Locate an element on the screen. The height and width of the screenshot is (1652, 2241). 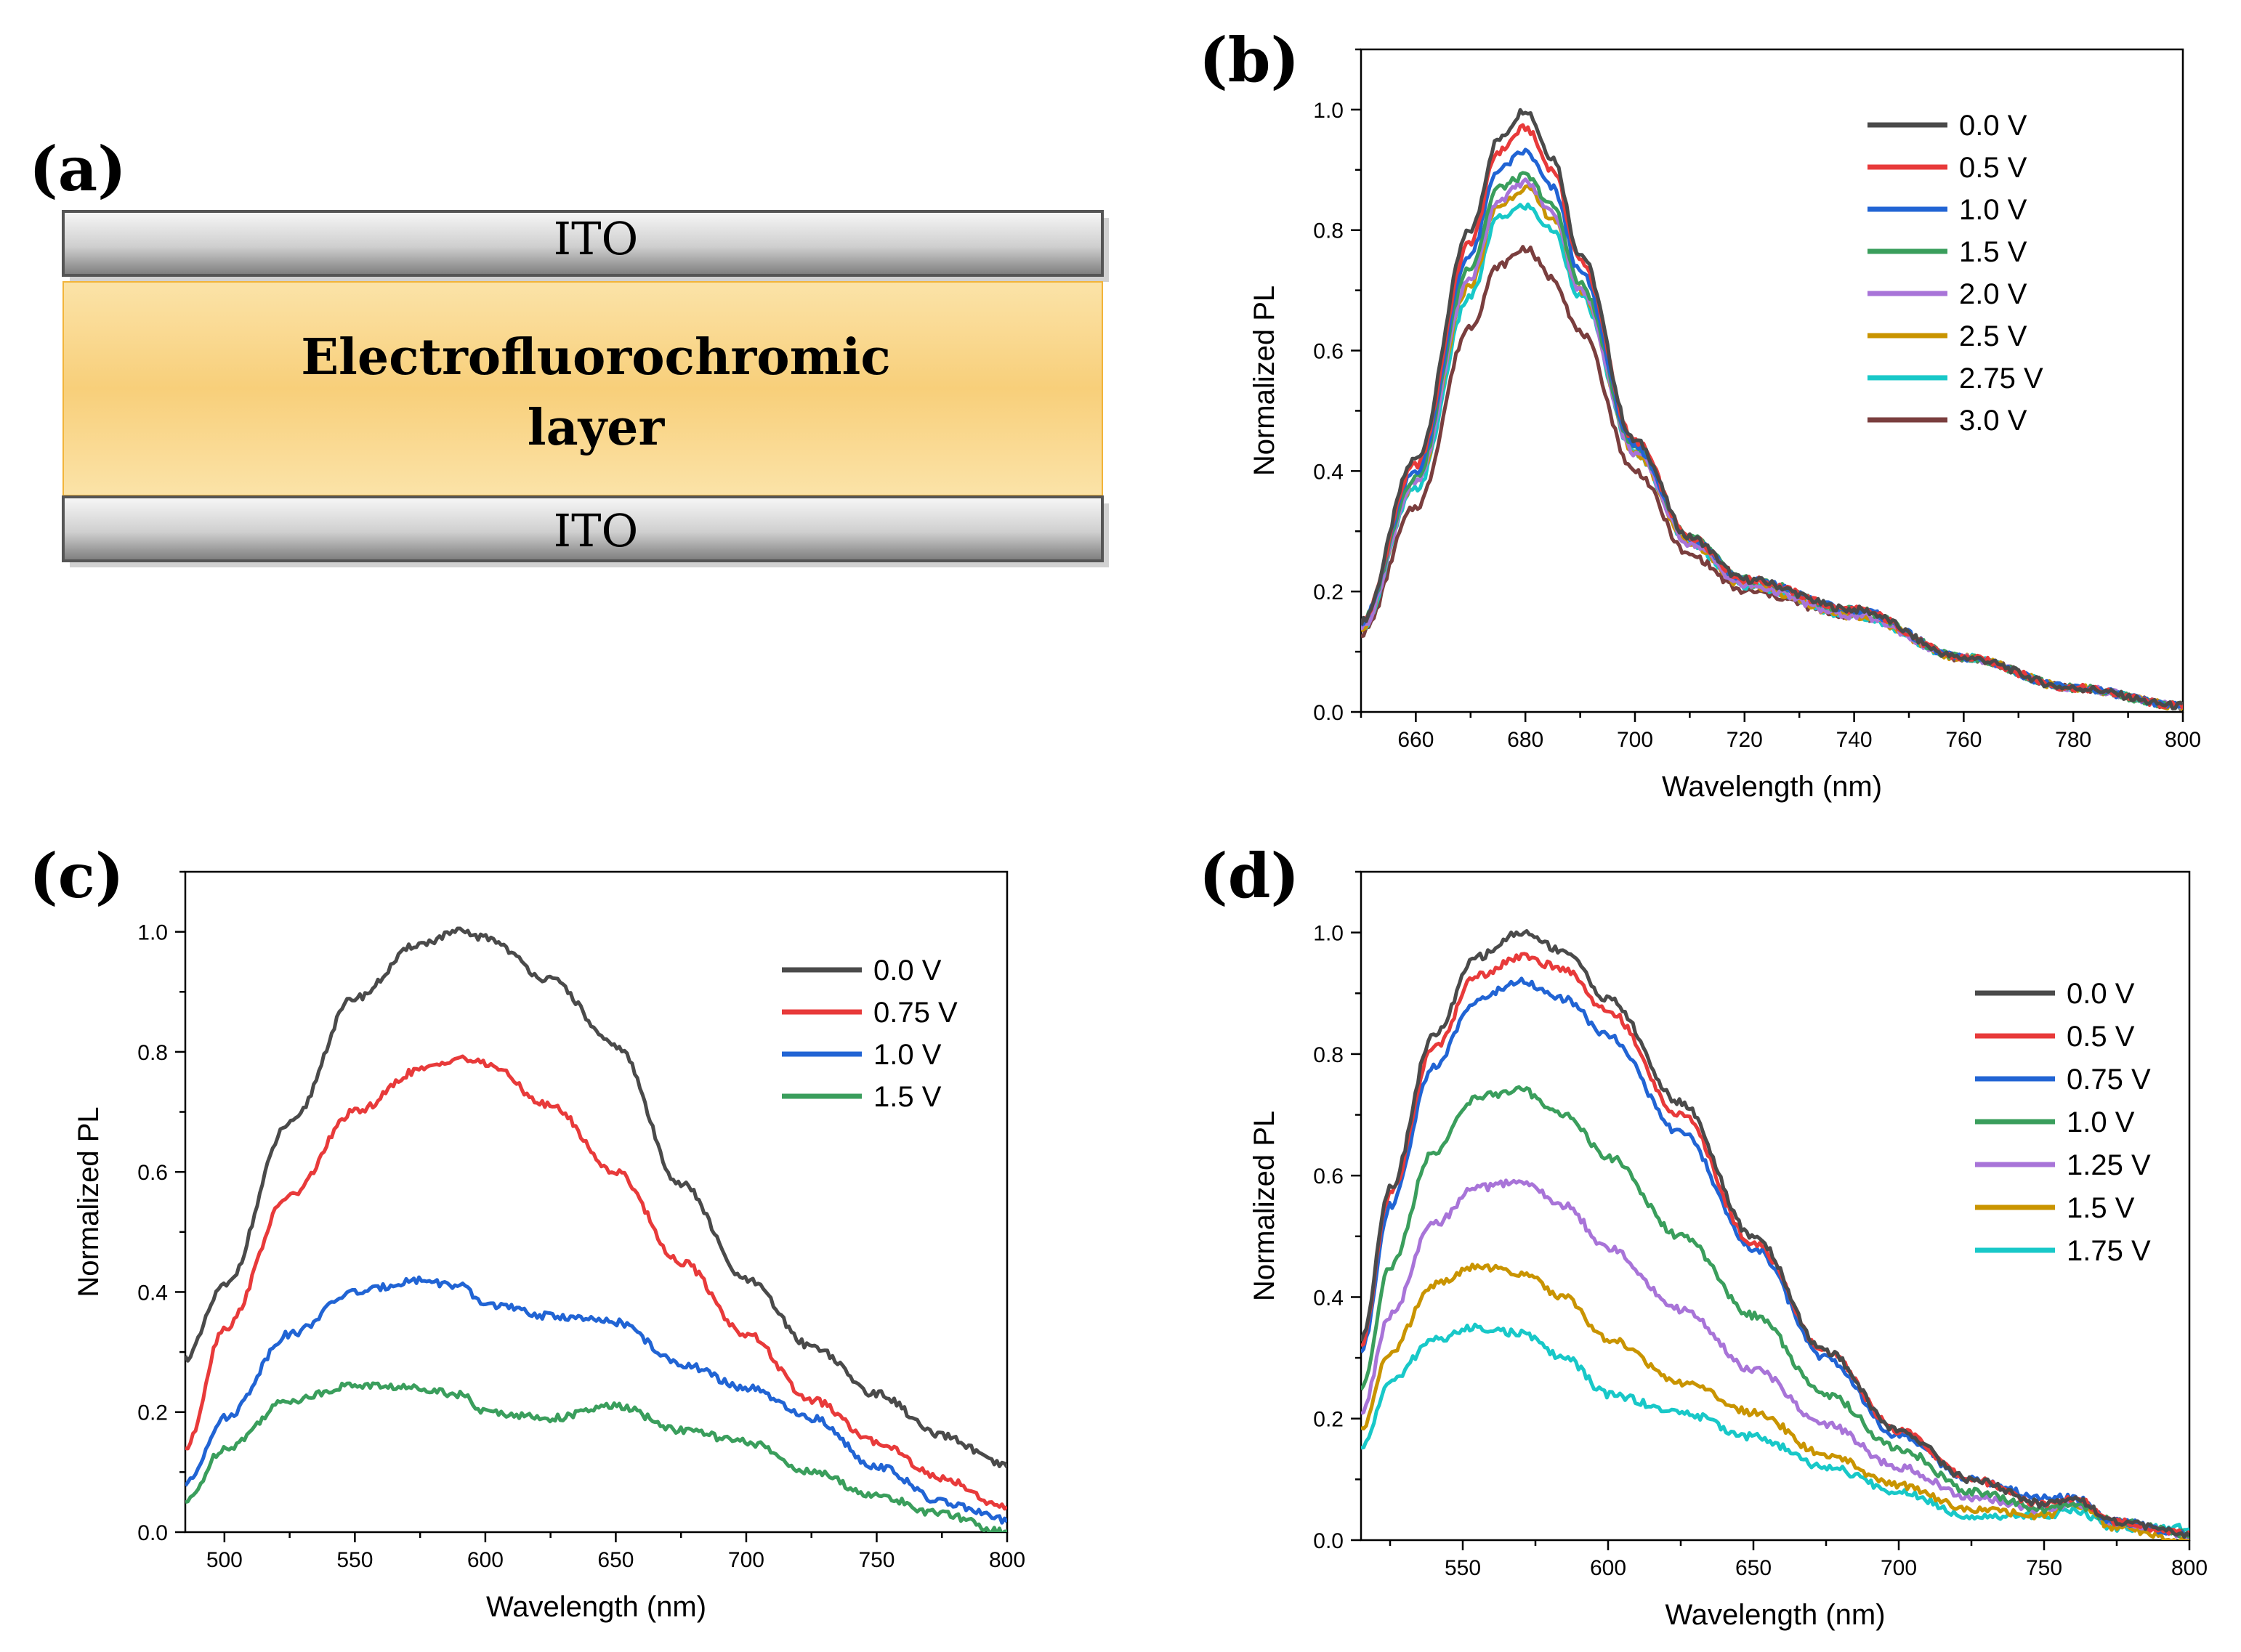
bottom-ito-label: ITO is located at coordinates (596, 531).